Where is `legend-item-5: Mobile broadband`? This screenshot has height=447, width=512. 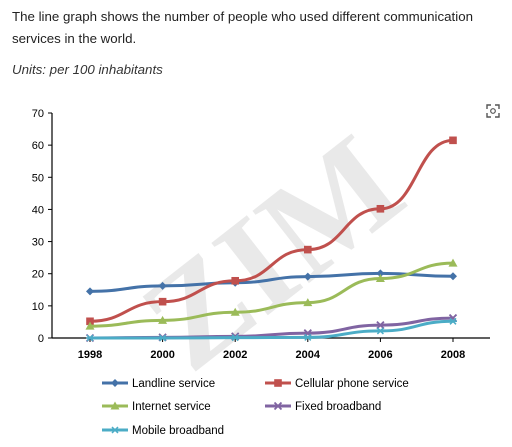
legend-item-5: Mobile broadband is located at coordinates (163, 431).